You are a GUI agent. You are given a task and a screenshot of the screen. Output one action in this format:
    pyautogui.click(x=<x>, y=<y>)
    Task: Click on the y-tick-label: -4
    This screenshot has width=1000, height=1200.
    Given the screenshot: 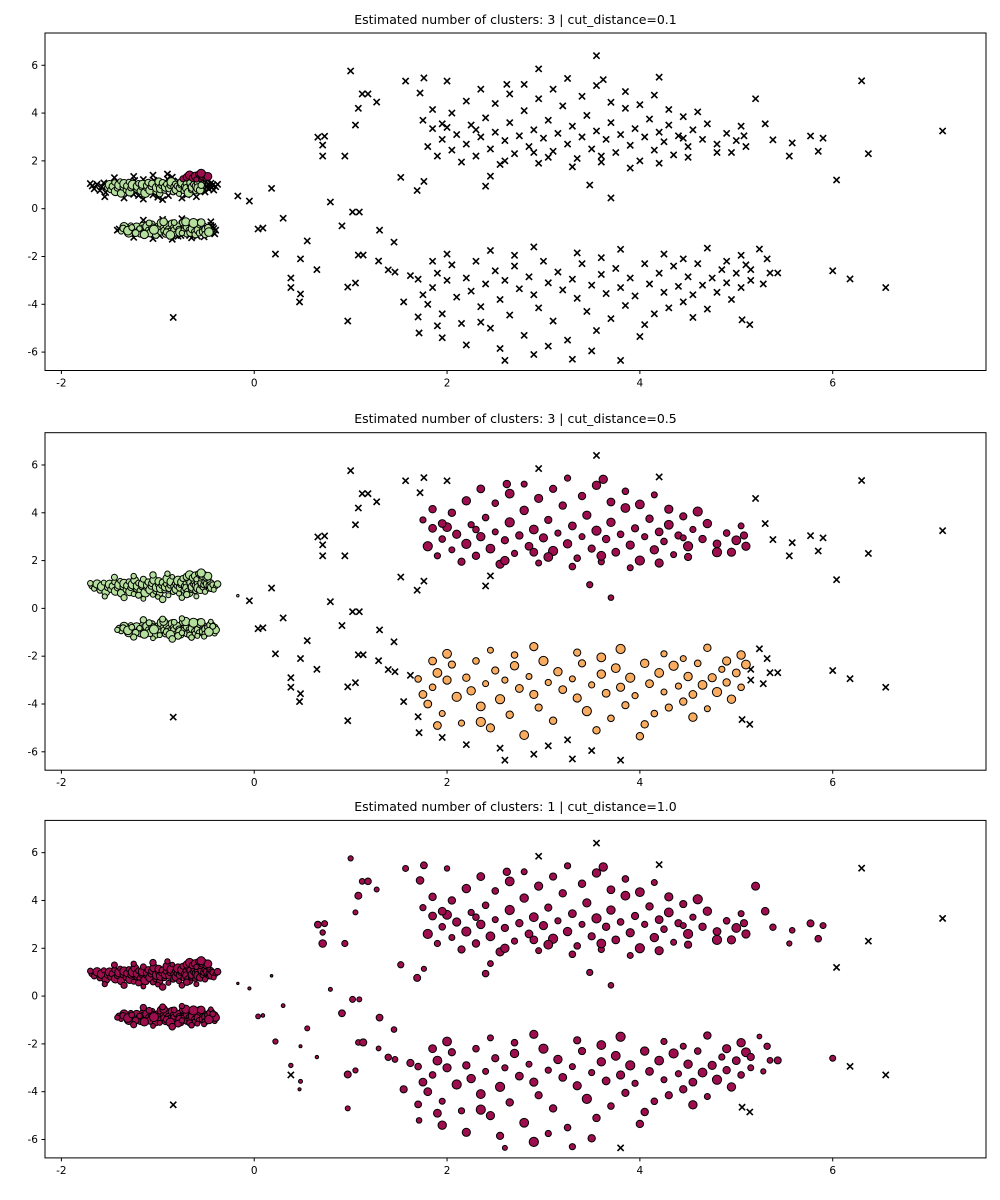 What is the action you would take?
    pyautogui.click(x=33, y=704)
    